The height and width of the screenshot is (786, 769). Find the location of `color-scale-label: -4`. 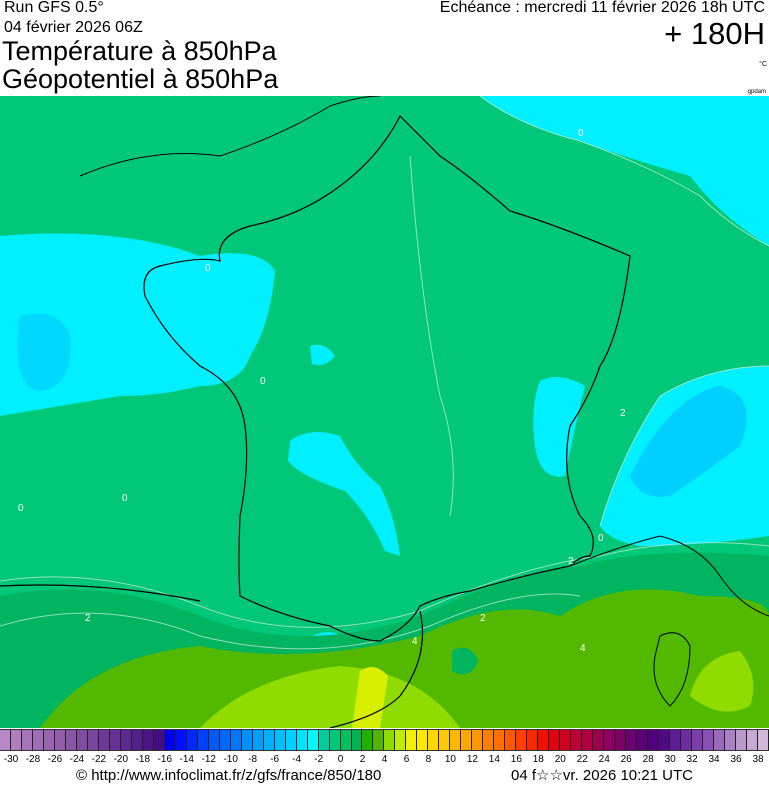

color-scale-label: -4 is located at coordinates (297, 759).